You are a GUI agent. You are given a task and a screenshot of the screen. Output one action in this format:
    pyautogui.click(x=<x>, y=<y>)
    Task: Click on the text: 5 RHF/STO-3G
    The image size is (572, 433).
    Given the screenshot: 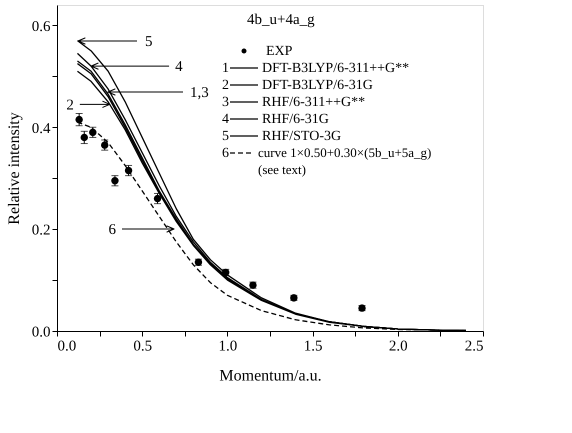 What is the action you would take?
    pyautogui.click(x=282, y=136)
    